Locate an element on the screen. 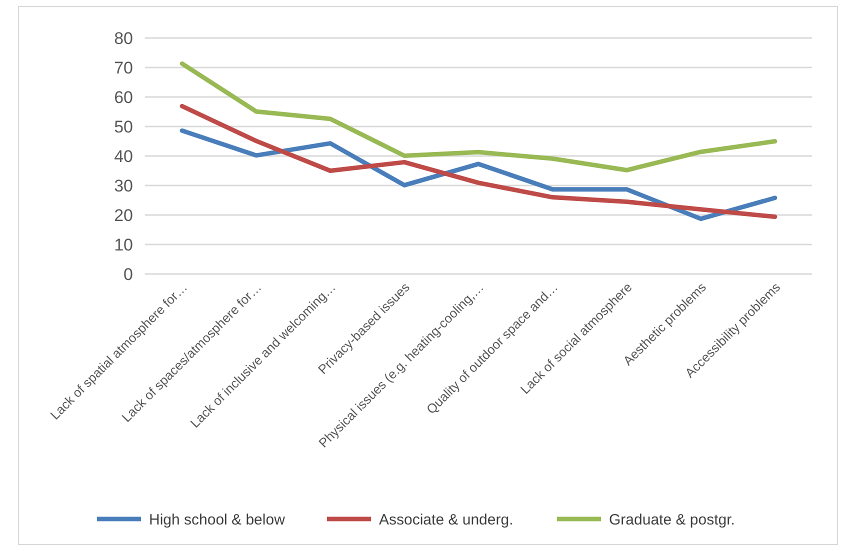  y-tick-label: 60 is located at coordinates (123, 97).